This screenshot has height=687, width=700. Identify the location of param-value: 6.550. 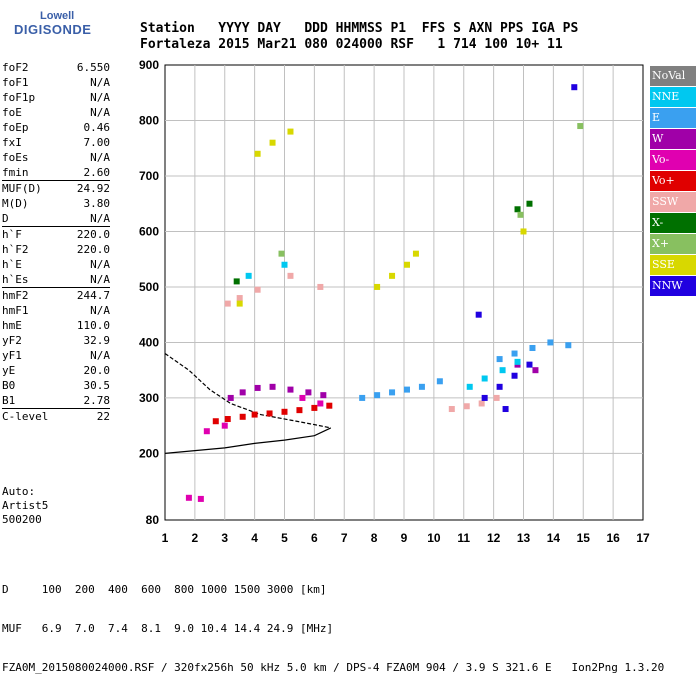
(93, 67).